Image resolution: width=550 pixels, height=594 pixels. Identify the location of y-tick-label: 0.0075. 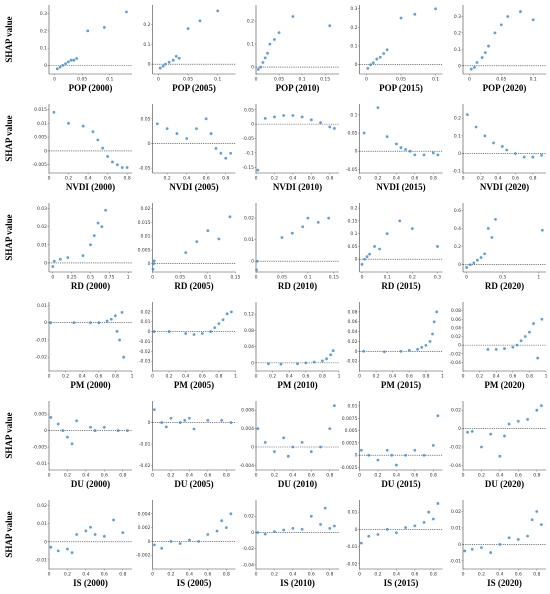
(350, 419).